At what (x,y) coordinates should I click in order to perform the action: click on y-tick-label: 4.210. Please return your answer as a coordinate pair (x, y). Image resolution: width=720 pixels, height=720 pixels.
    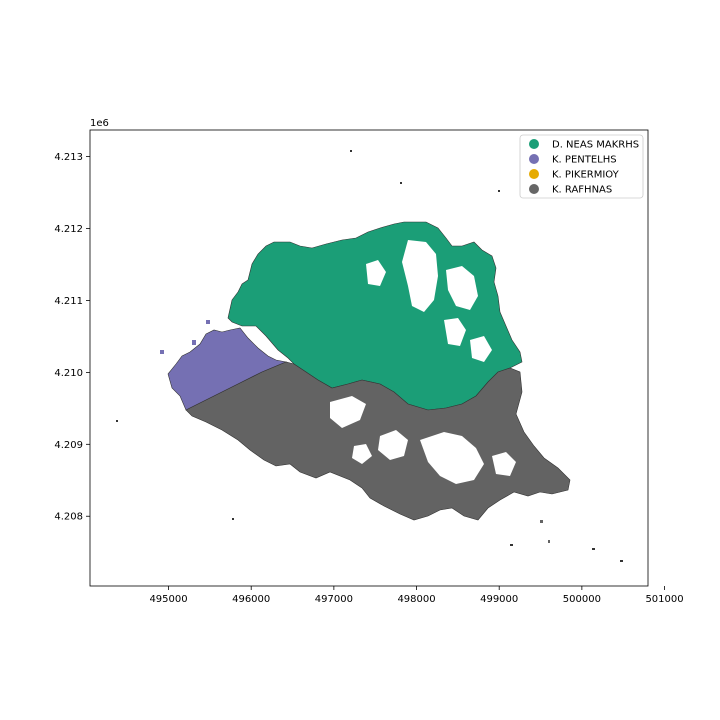
    Looking at the image, I should click on (68, 373).